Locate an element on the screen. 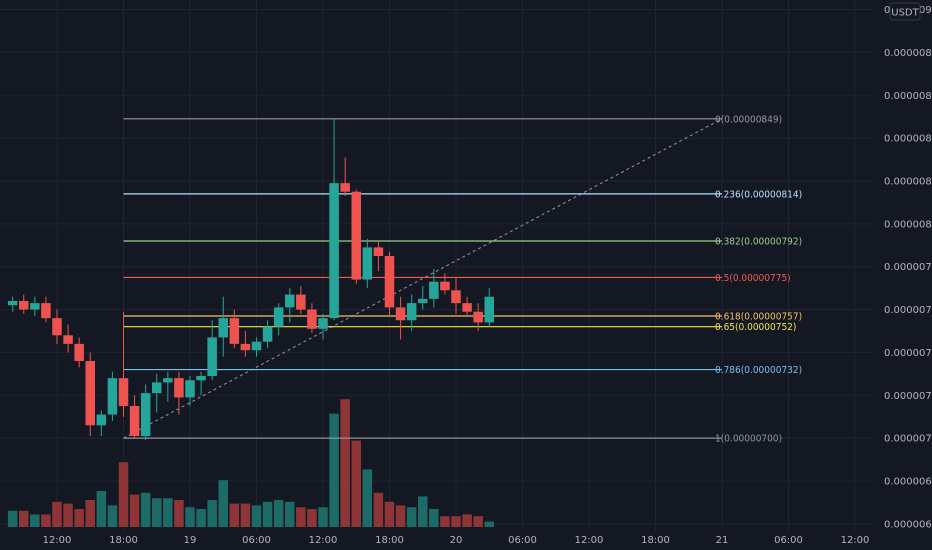 The height and width of the screenshot is (550, 932). y-axis-tick-label: 0.00000840 is located at coordinates (908, 139).